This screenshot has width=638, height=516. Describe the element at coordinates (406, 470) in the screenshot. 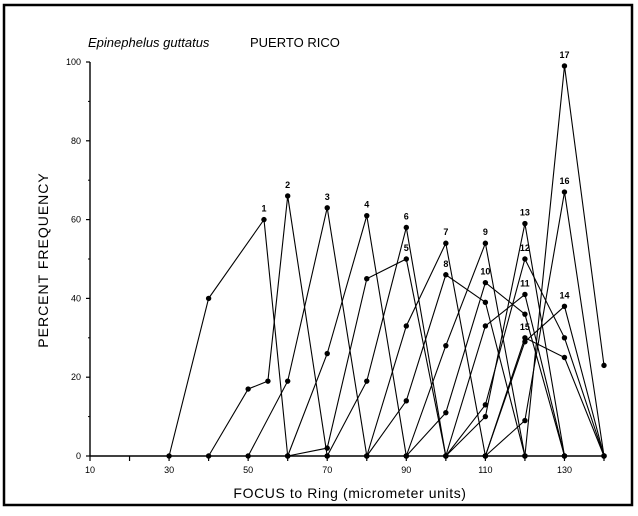

I see `x-tick-label: 90` at that location.